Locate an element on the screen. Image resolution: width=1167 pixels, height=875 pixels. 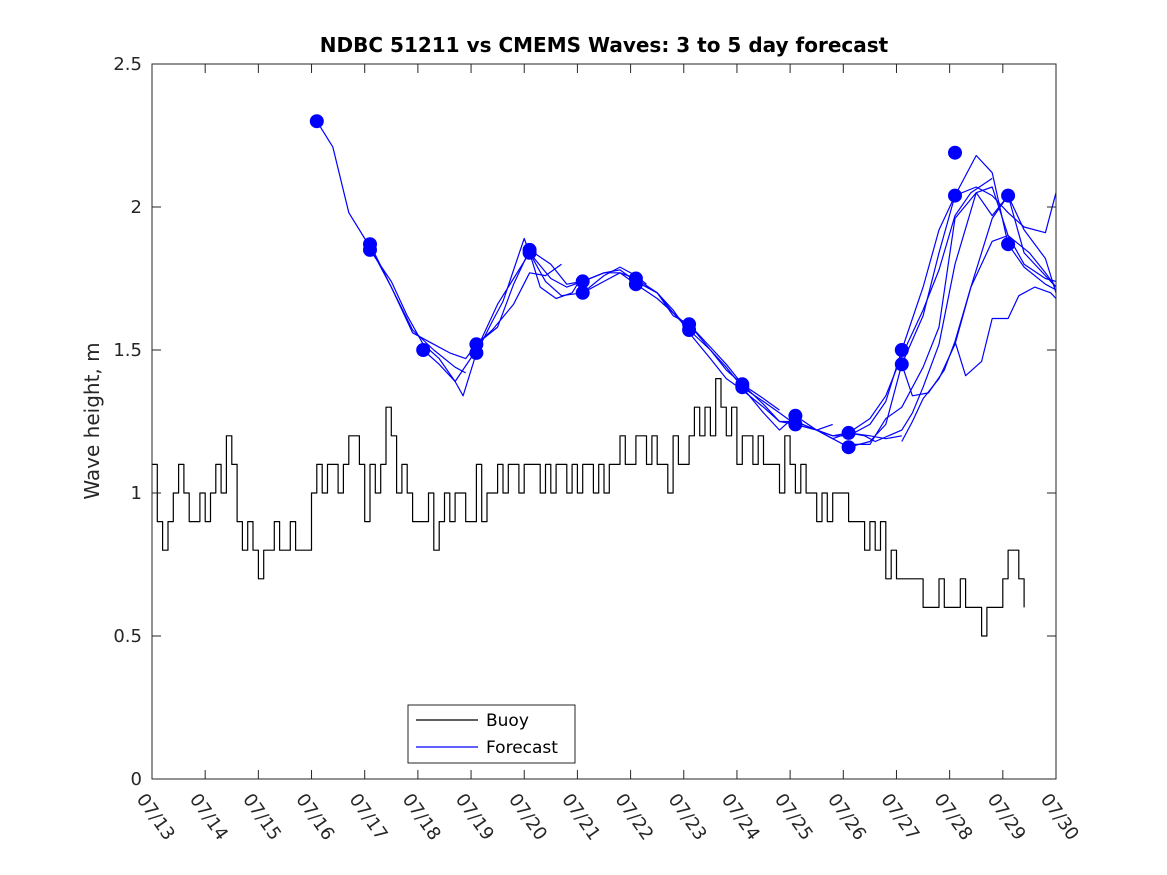
y-tick-label: 1.5 is located at coordinates (127, 350).